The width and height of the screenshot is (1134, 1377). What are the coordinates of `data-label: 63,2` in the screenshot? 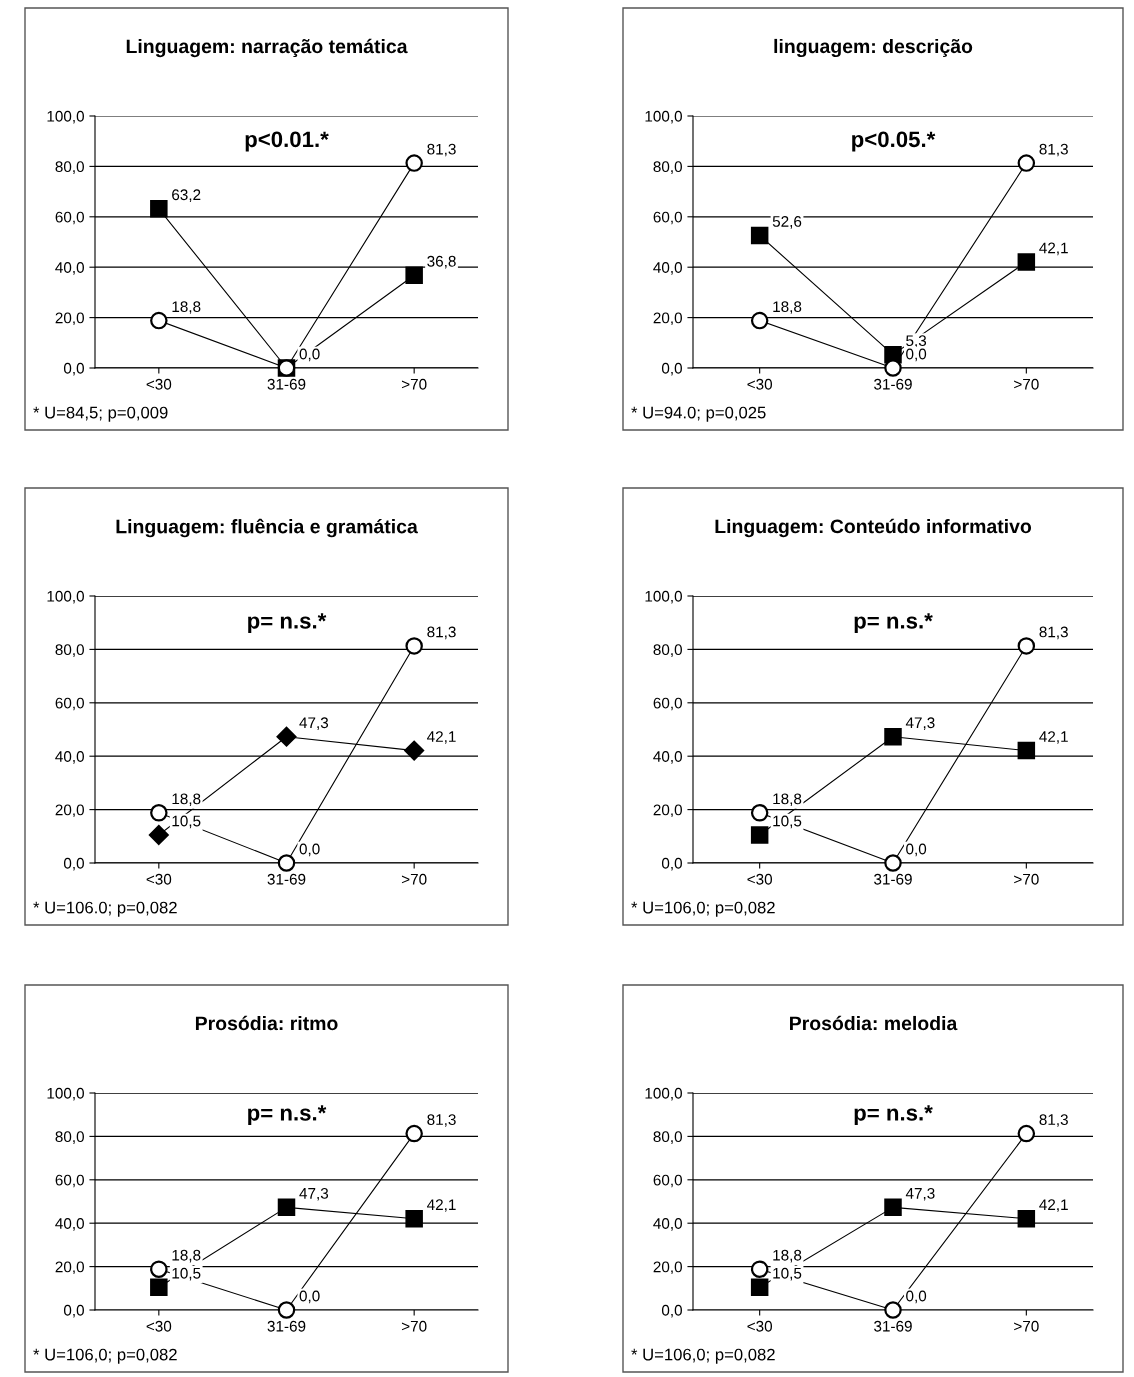 It's located at (186, 195).